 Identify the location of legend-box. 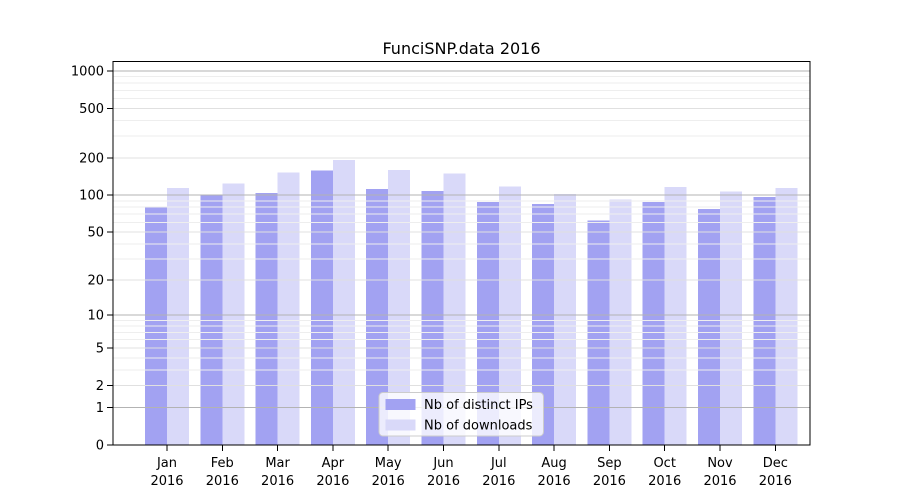
(461, 414).